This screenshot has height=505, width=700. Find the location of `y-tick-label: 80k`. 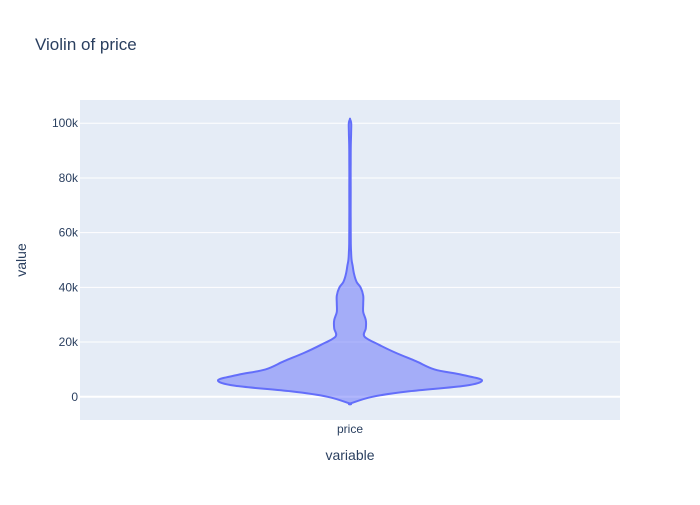

y-tick-label: 80k is located at coordinates (69, 178).